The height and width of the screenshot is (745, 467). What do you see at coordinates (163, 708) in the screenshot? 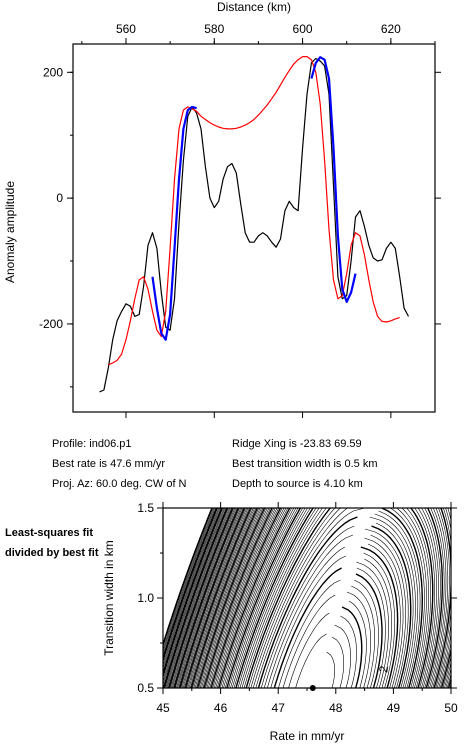
I see `misfit-x-tick-label: 45` at bounding box center [163, 708].